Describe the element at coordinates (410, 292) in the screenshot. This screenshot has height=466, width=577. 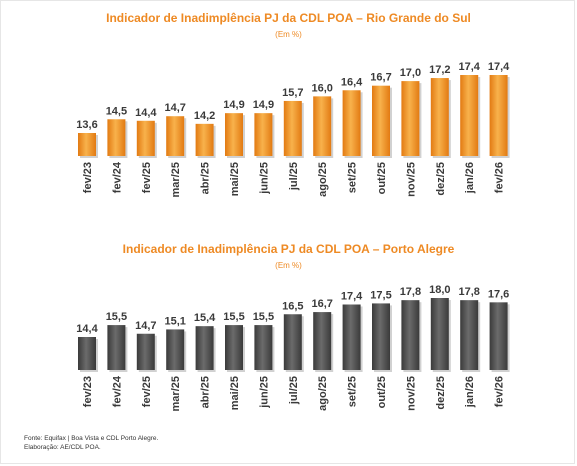
I see `data-label-poa-11: 17,8` at that location.